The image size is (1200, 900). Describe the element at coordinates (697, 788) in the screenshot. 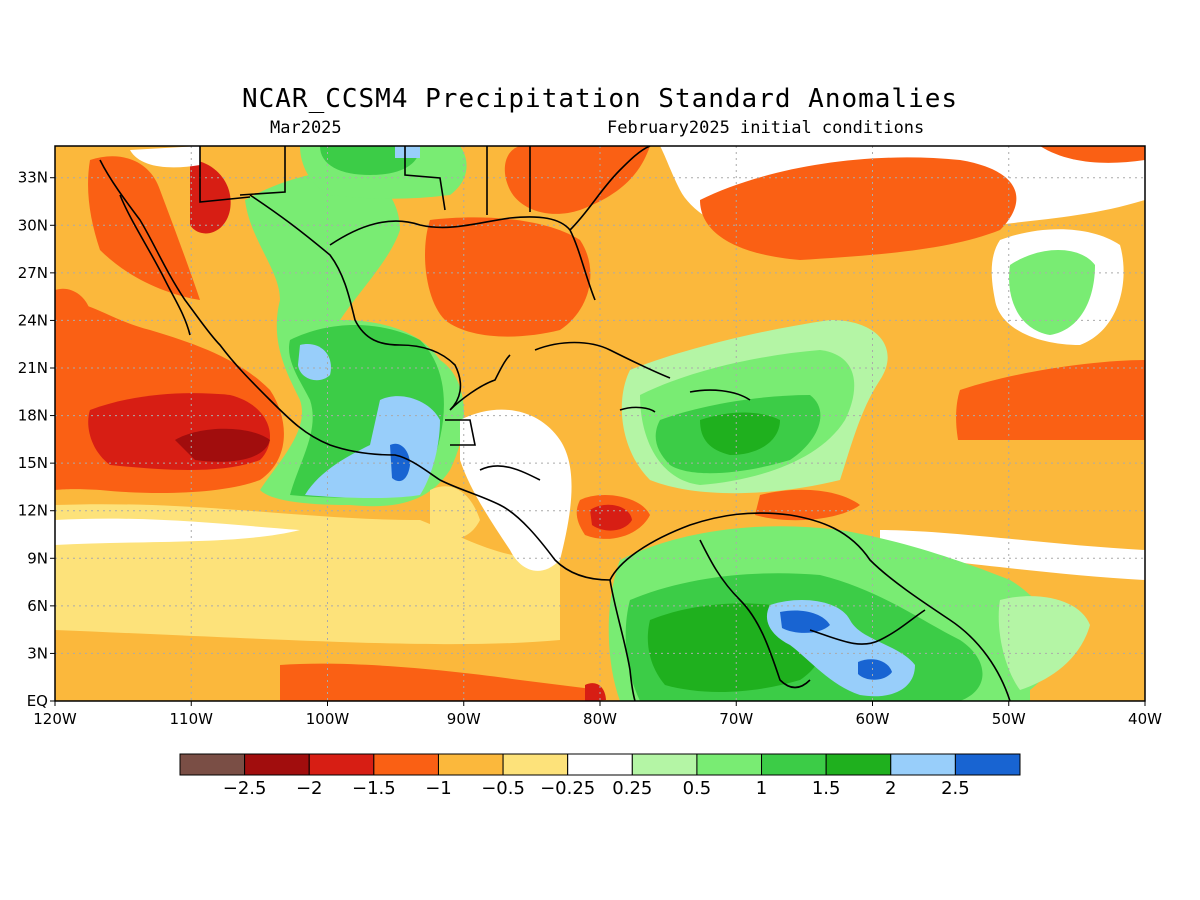

I see `colorbar-label: 0.5` at that location.